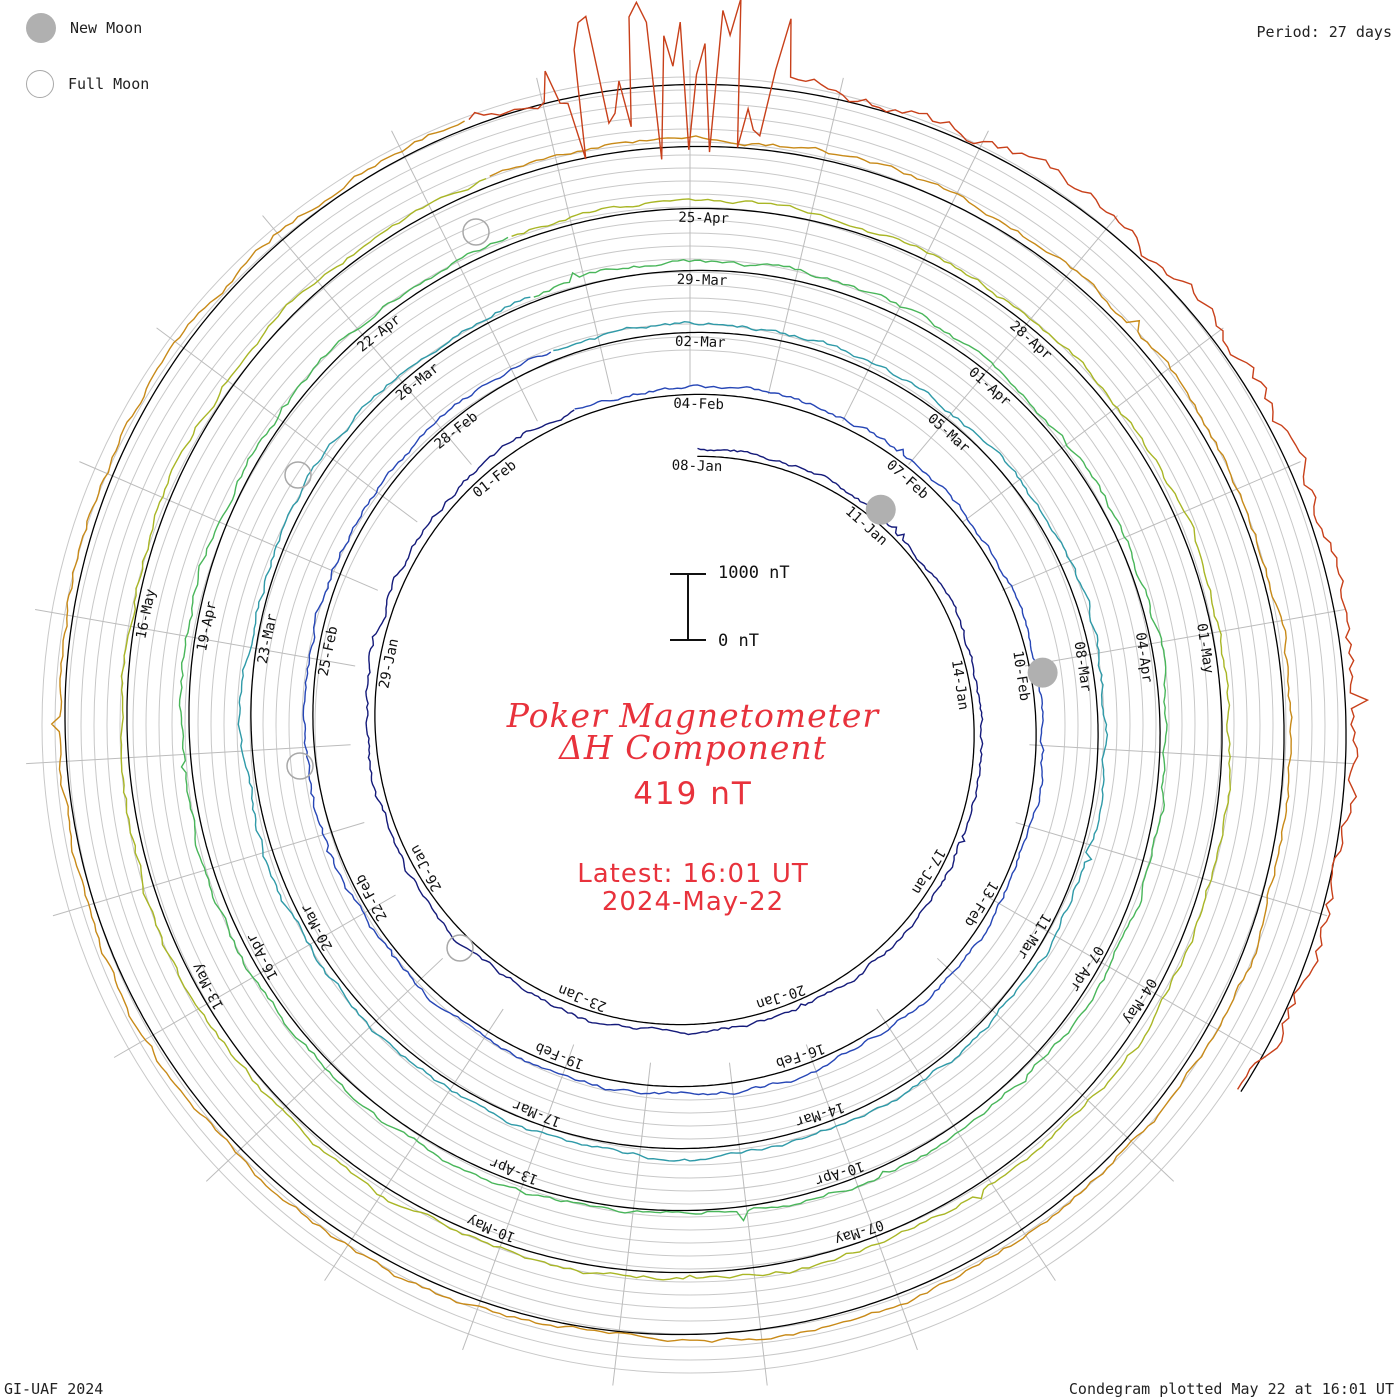 The width and height of the screenshot is (1400, 1400). I want to click on full-moon-icon, so click(40, 84).